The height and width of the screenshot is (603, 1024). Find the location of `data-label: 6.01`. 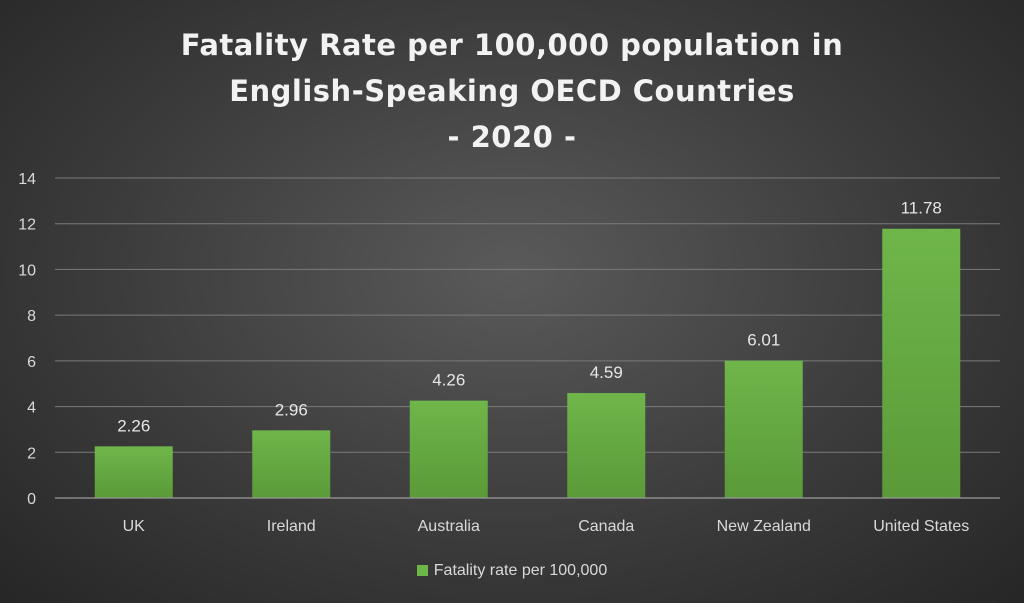

data-label: 6.01 is located at coordinates (763, 340).